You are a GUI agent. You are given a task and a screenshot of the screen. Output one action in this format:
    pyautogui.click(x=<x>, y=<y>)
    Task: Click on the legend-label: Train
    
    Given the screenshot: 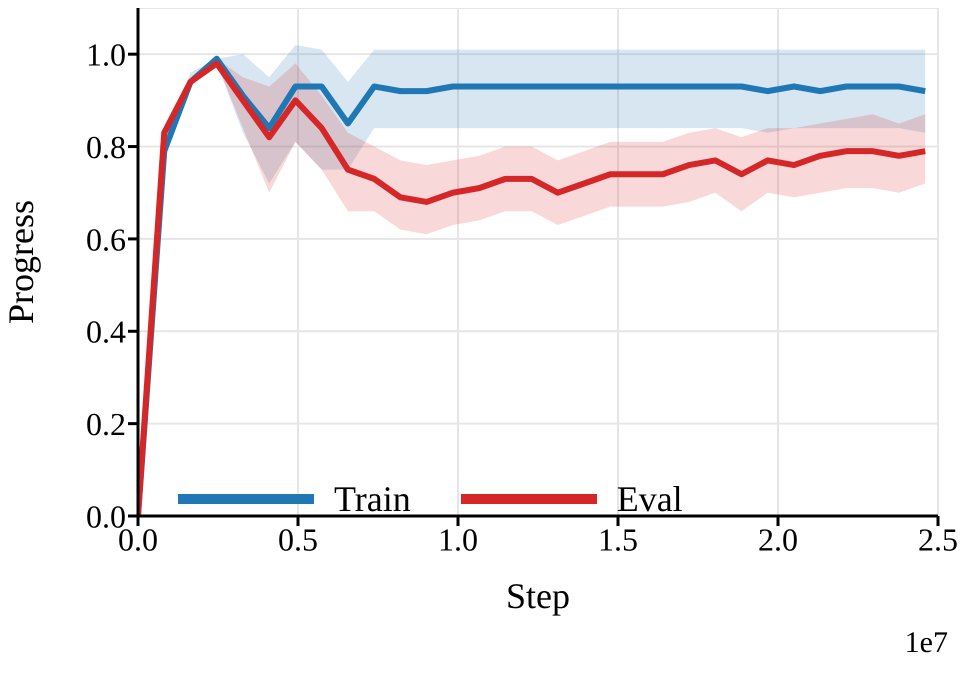 What is the action you would take?
    pyautogui.click(x=372, y=499)
    